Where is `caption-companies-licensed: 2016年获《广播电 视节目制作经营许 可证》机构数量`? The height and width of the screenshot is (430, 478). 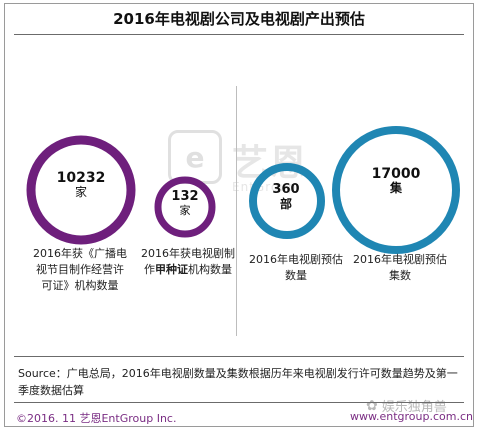 caption-companies-licensed: 2016年获《广播电 视节目制作经营许 可证》机构数量 is located at coordinates (80, 270).